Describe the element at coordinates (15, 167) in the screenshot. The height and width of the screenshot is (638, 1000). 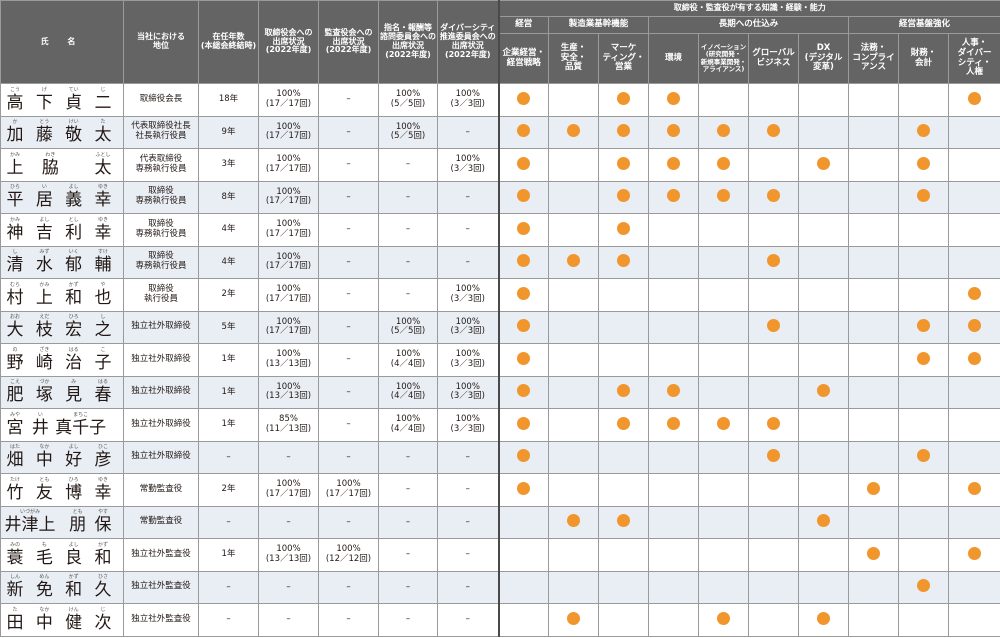
I see `name-kanji: 上` at that location.